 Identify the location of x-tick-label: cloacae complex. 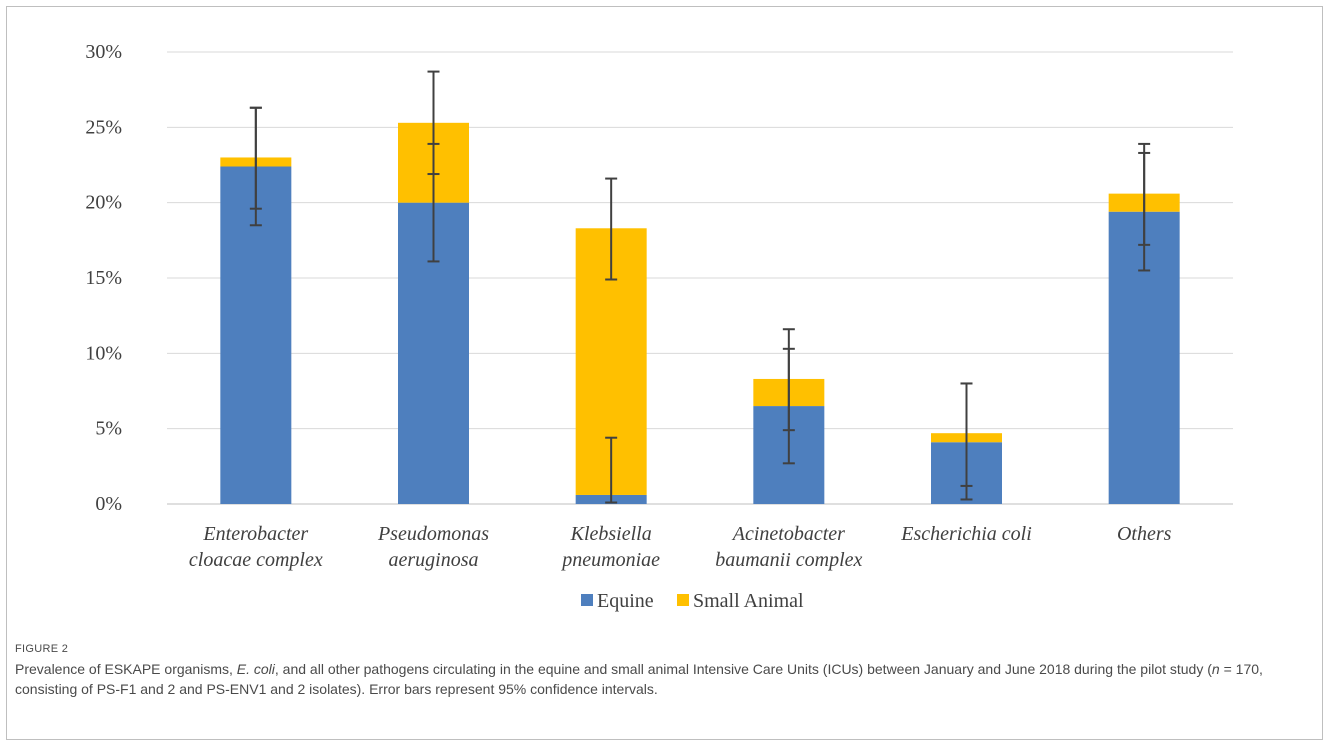
(256, 560).